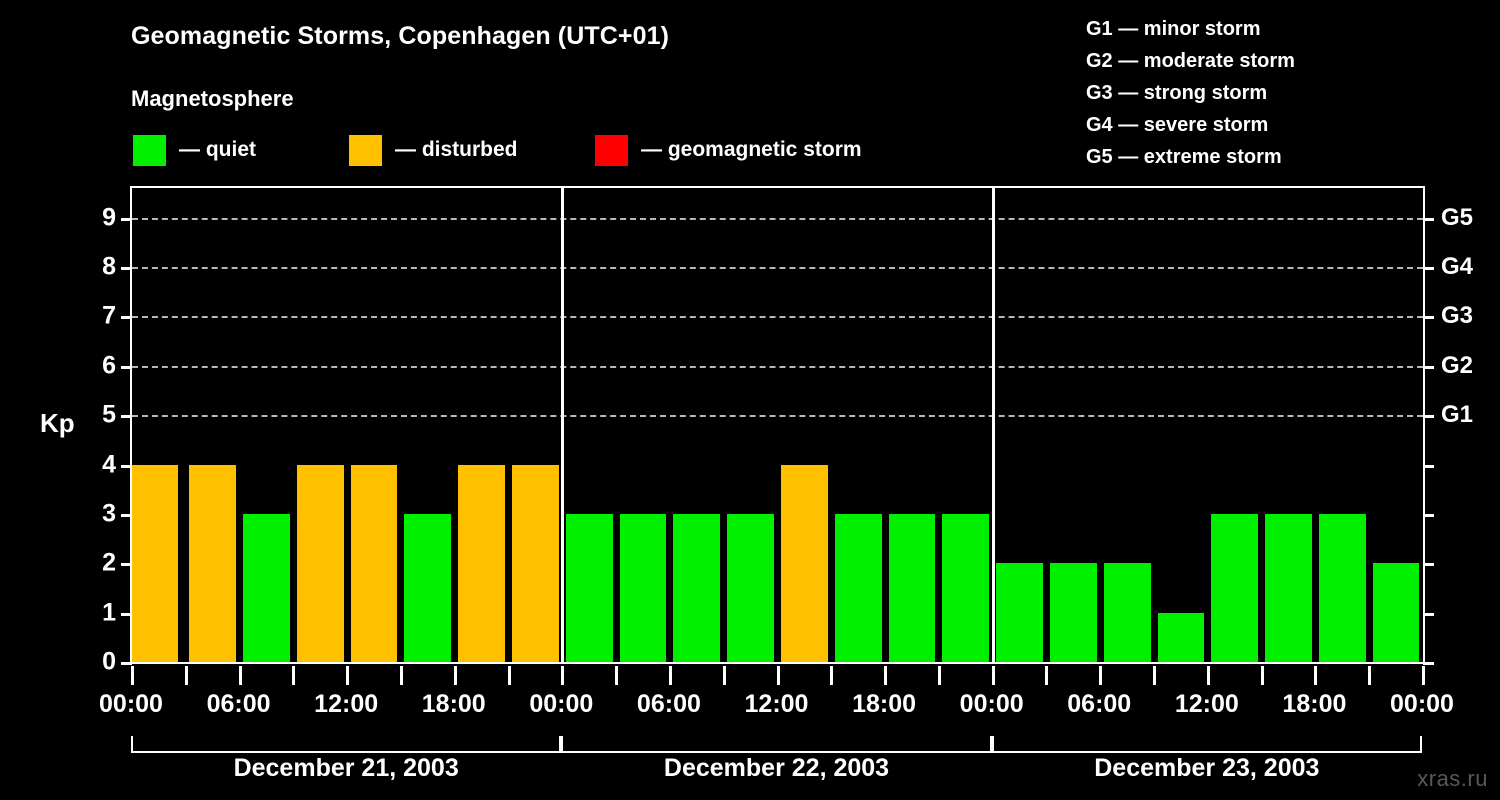 This screenshot has height=800, width=1500. What do you see at coordinates (109, 661) in the screenshot?
I see `y-tick-label-left: 0` at bounding box center [109, 661].